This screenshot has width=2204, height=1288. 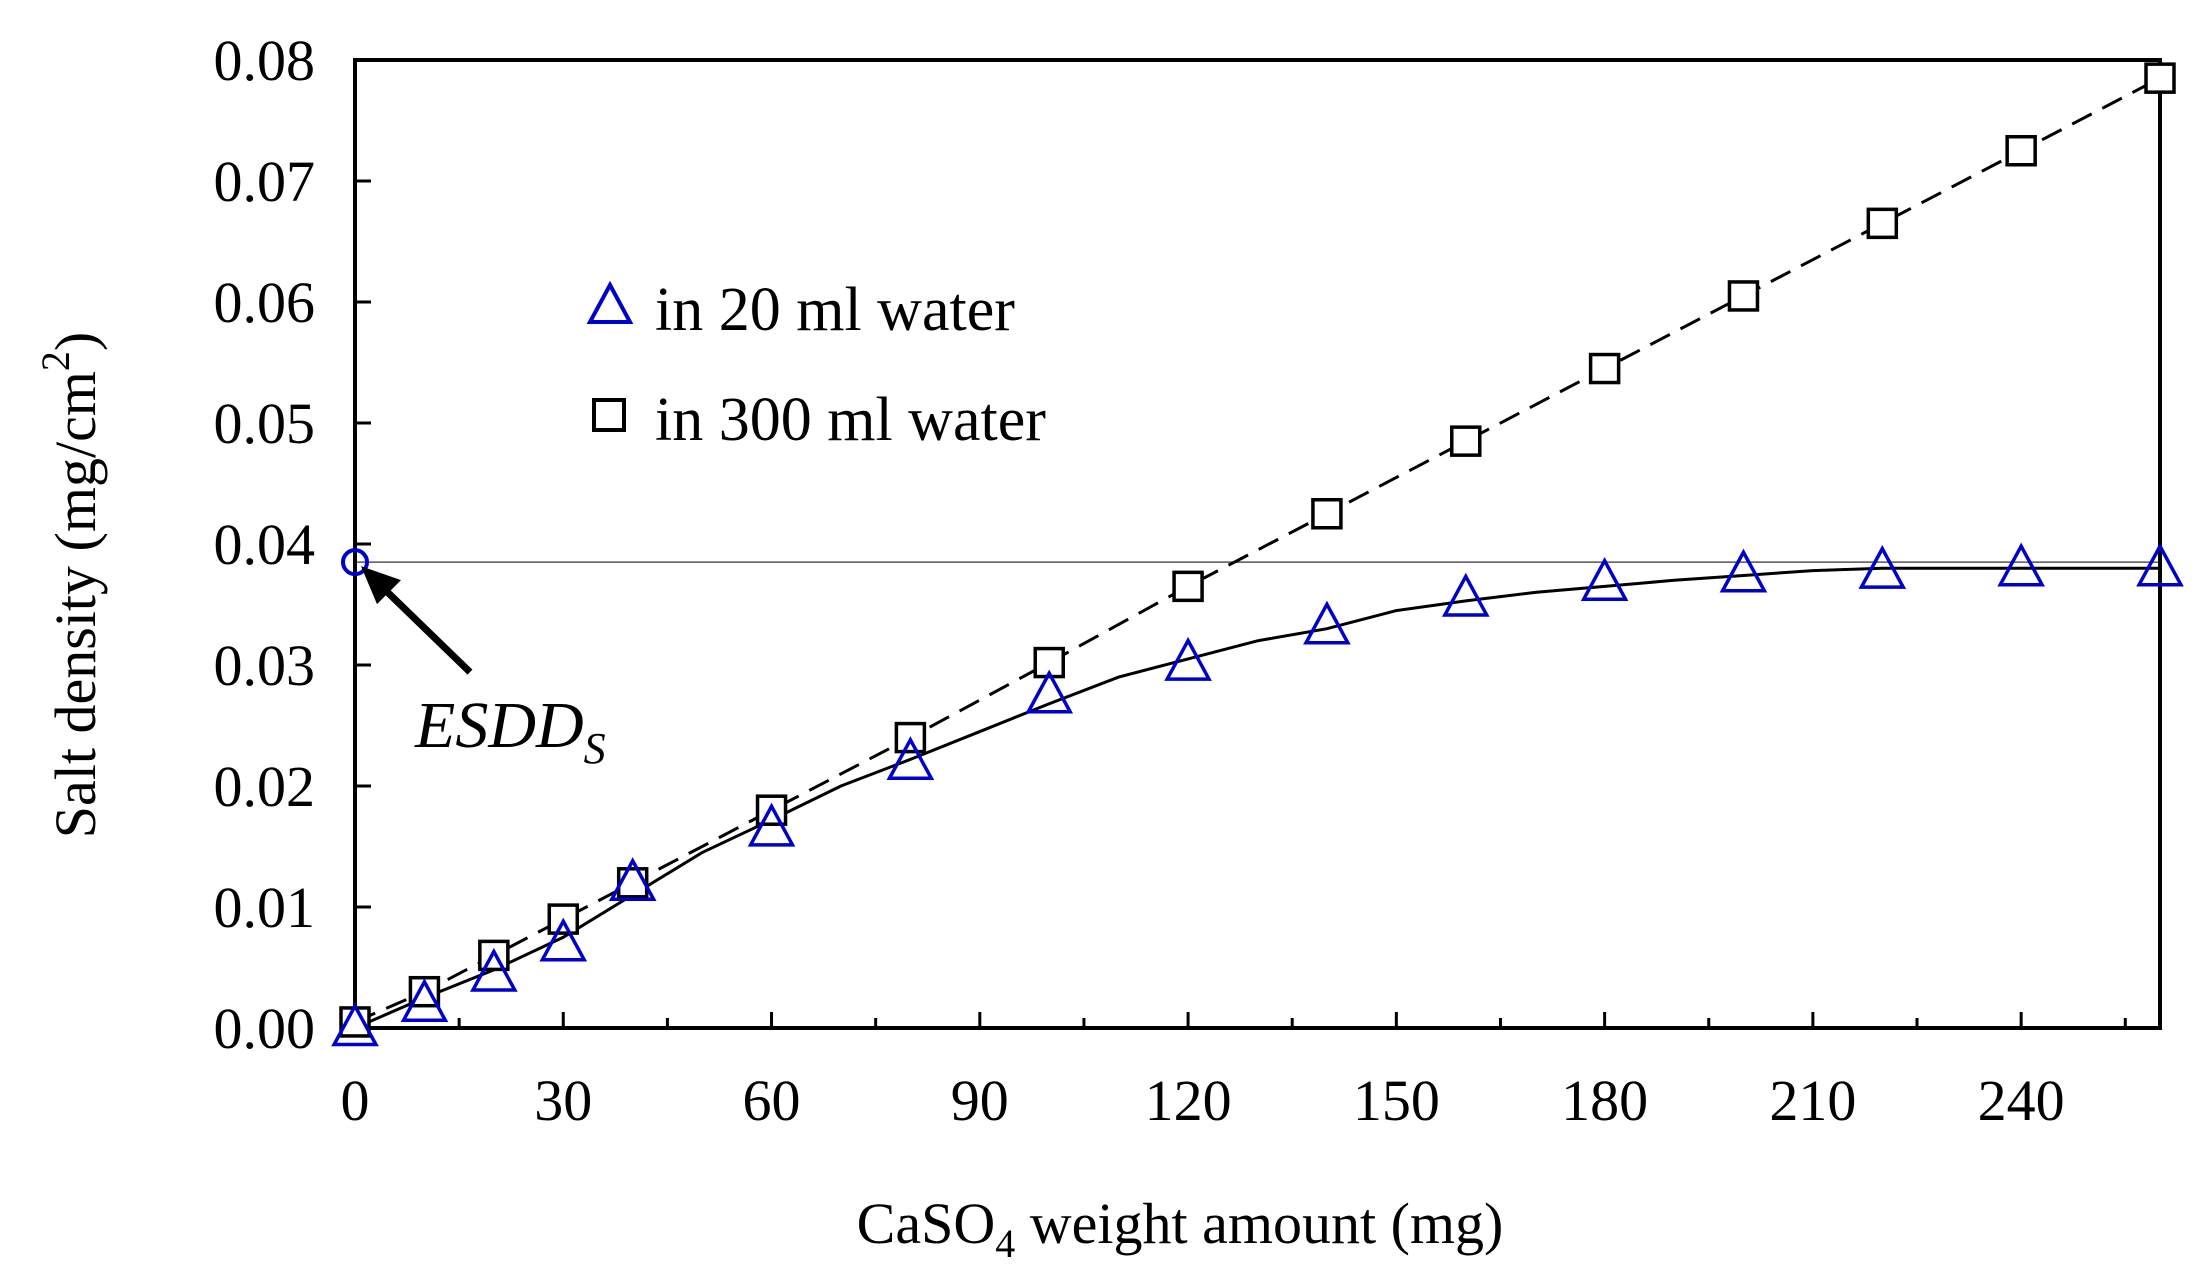 What do you see at coordinates (1259, 1223) in the screenshot?
I see `x-axis-title-rest: weight amount (mg)` at bounding box center [1259, 1223].